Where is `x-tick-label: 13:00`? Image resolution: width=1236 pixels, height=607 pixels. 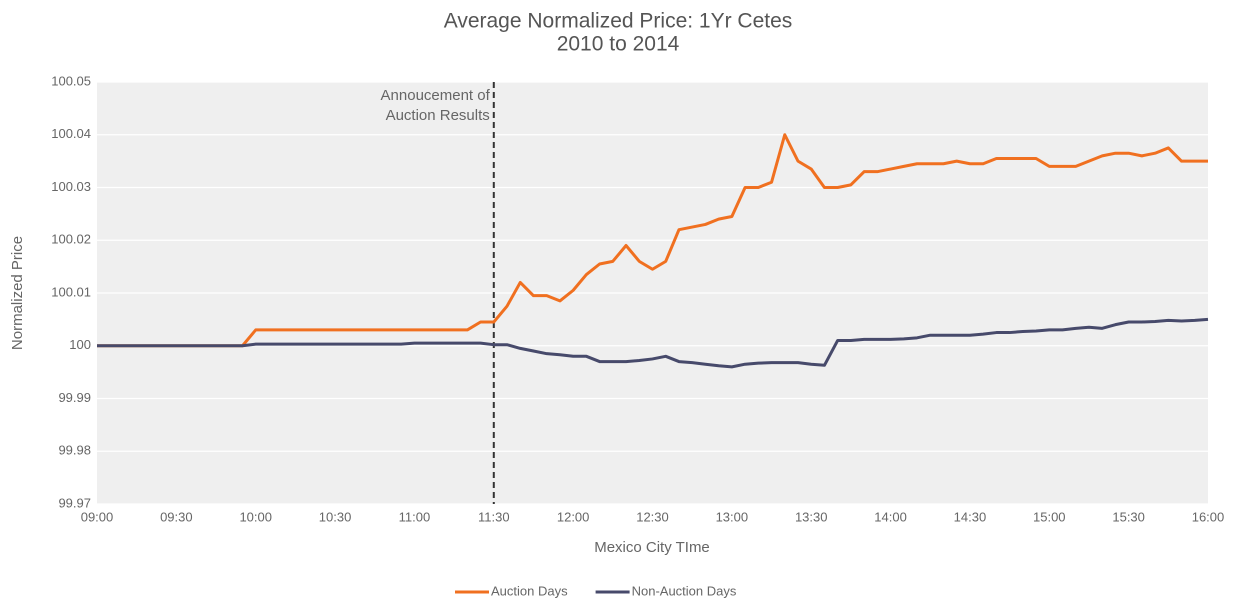
x-tick-label: 13:00 is located at coordinates (732, 516).